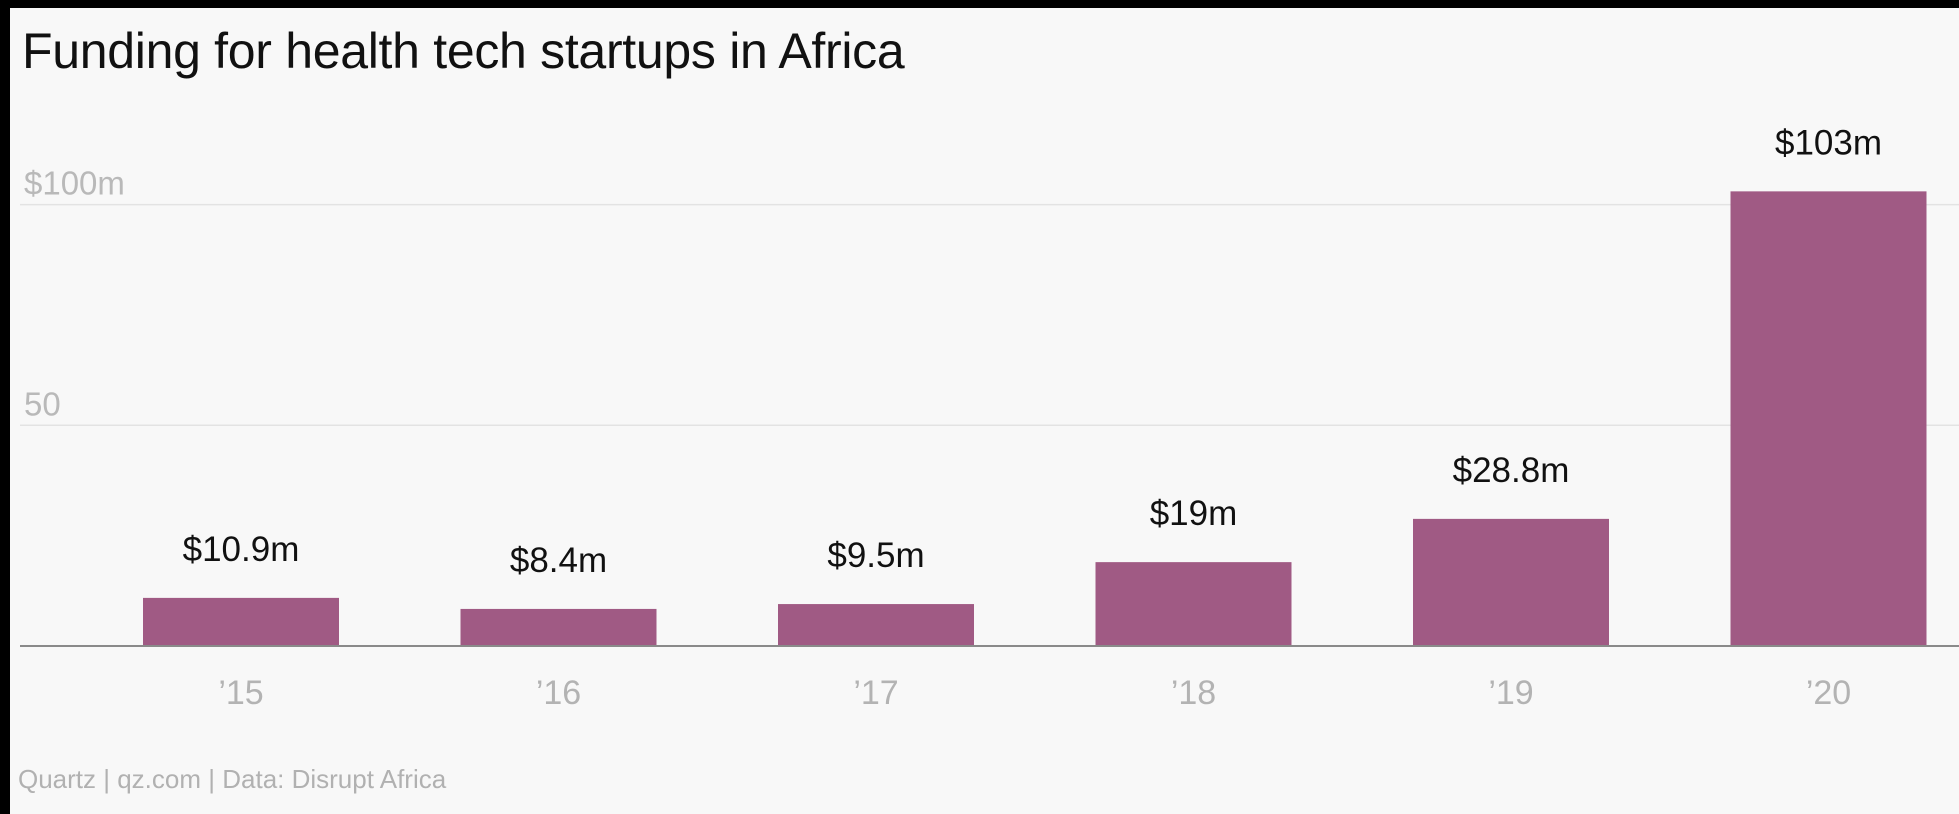  Describe the element at coordinates (1194, 513) in the screenshot. I see `data-label: $19m` at that location.